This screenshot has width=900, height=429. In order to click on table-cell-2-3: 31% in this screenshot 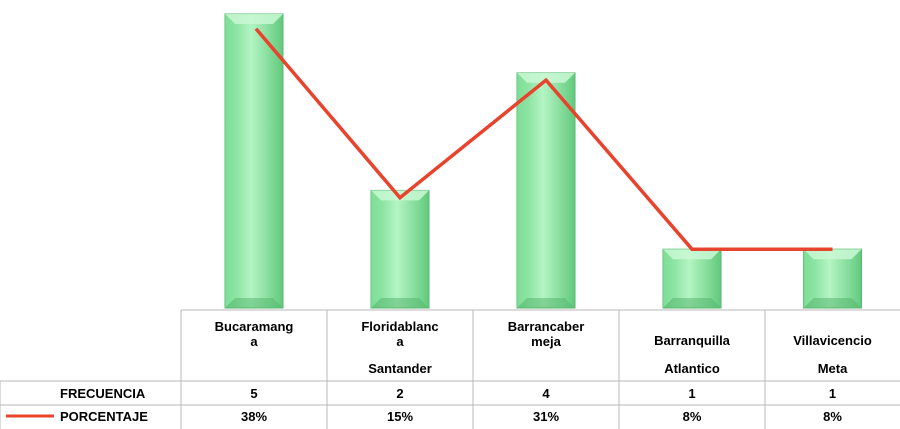, I will do `click(546, 416)`.